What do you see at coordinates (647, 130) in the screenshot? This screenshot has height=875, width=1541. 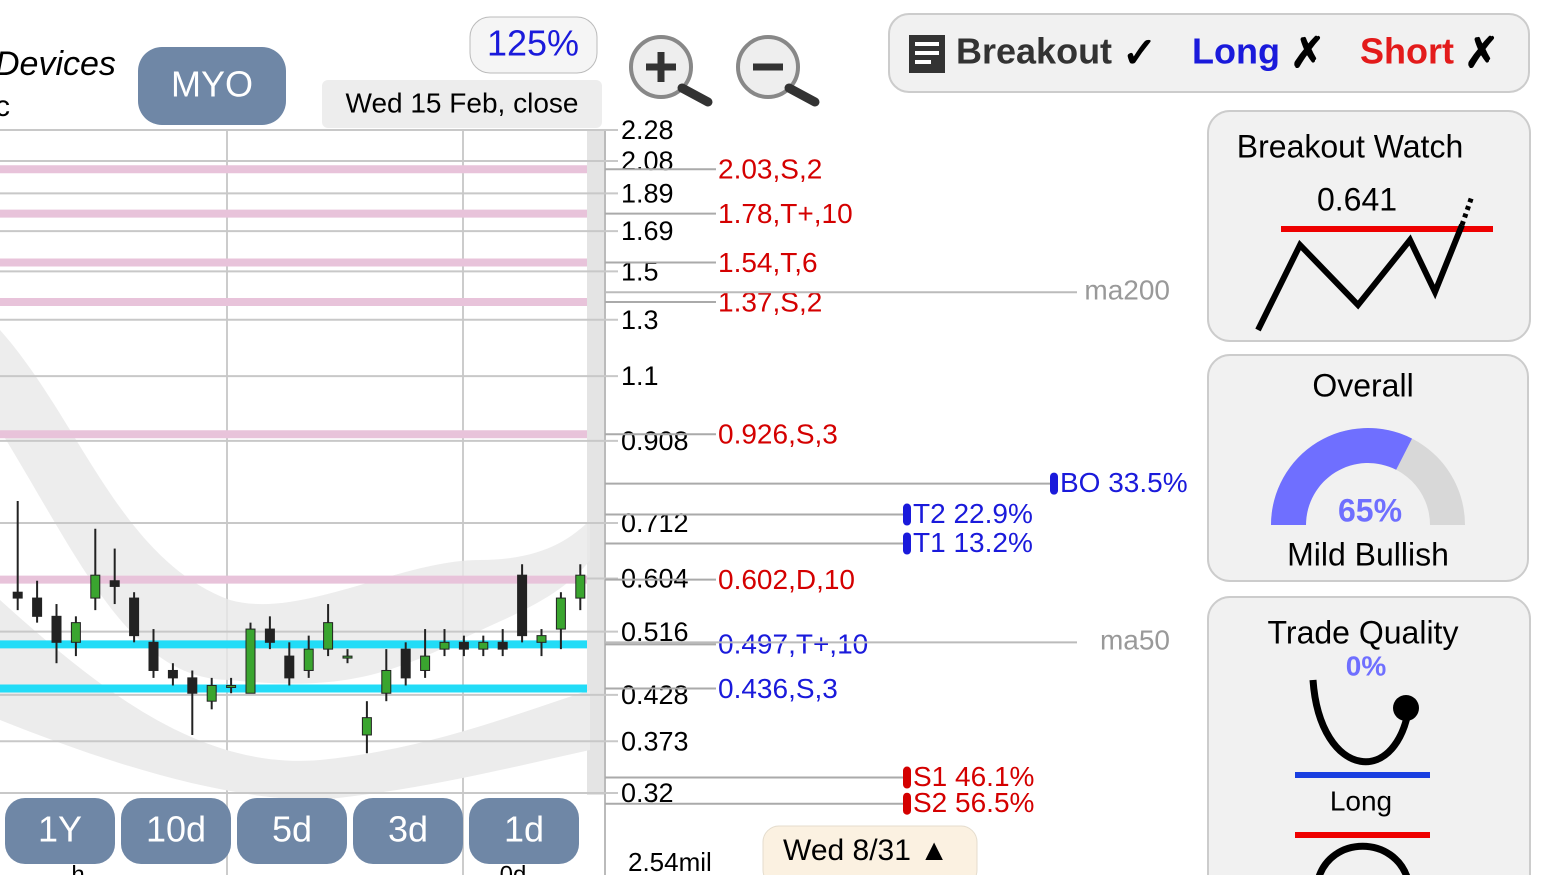 I see `y-tick-label: 2.28` at bounding box center [647, 130].